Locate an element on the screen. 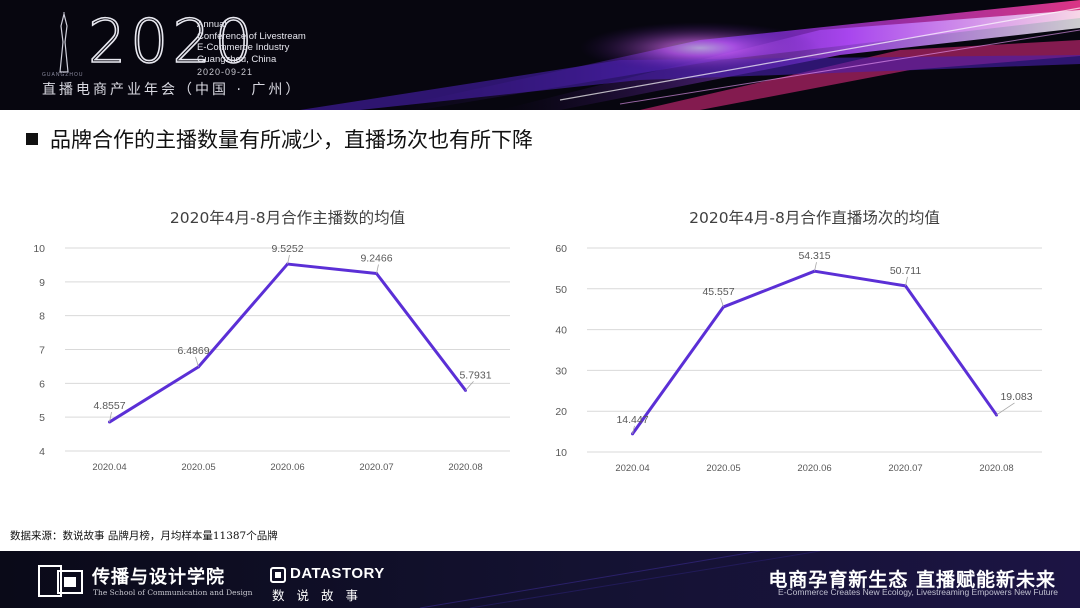 Image resolution: width=1080 pixels, height=608 pixels. data-label: 50.711 is located at coordinates (905, 271).